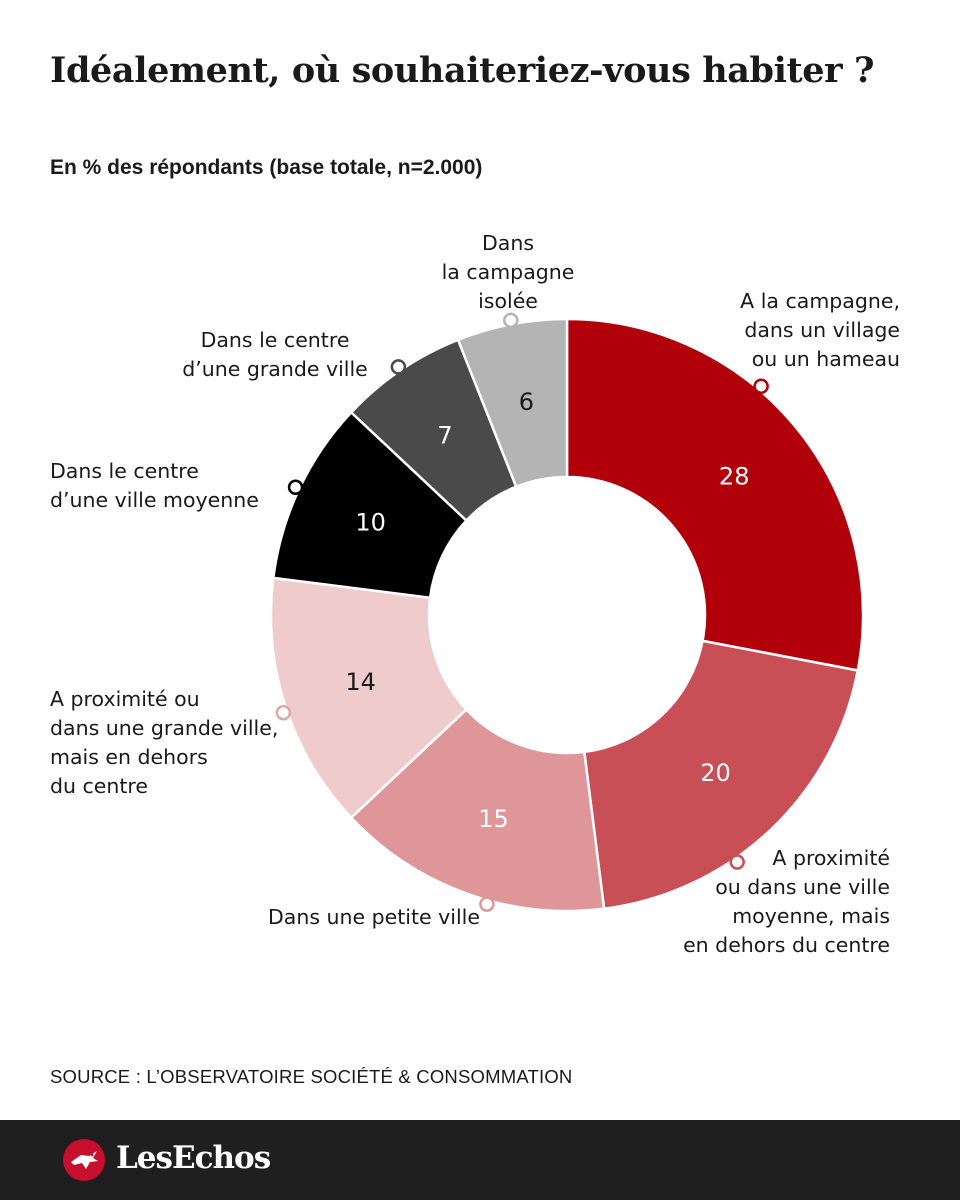 The image size is (960, 1200). What do you see at coordinates (154, 485) in the screenshot?
I see `label-centre-ville-moyenne: Dans le centre d’une ville moyenne` at bounding box center [154, 485].